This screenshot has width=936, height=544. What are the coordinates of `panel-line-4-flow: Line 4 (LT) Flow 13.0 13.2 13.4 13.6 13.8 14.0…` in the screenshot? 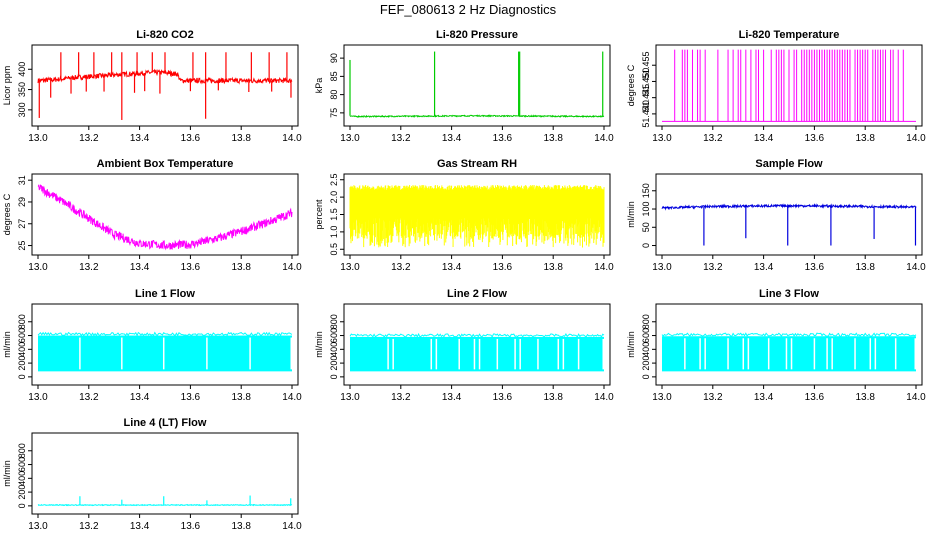 It's located at (152, 474).